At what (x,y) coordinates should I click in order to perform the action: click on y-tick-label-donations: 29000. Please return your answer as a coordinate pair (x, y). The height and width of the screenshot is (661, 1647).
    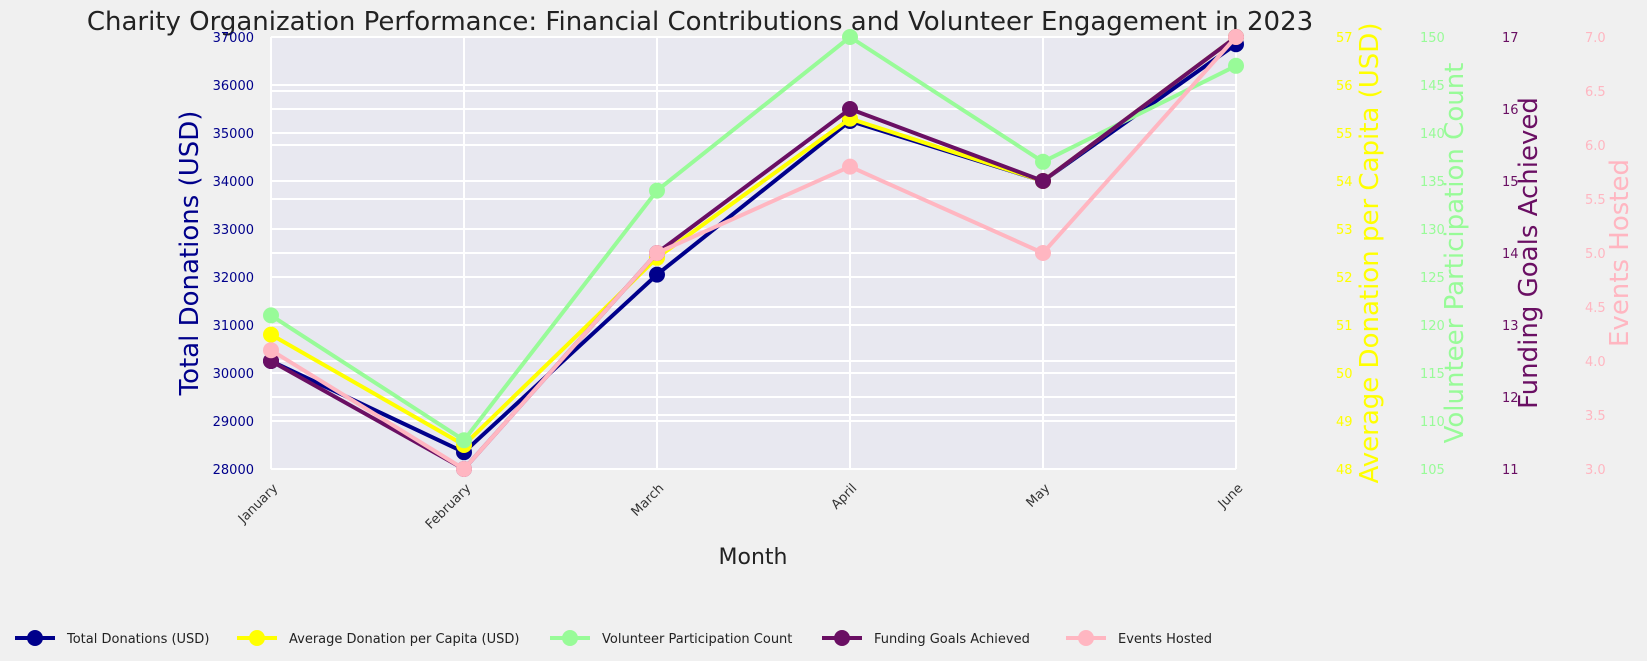
    Looking at the image, I should click on (233, 422).